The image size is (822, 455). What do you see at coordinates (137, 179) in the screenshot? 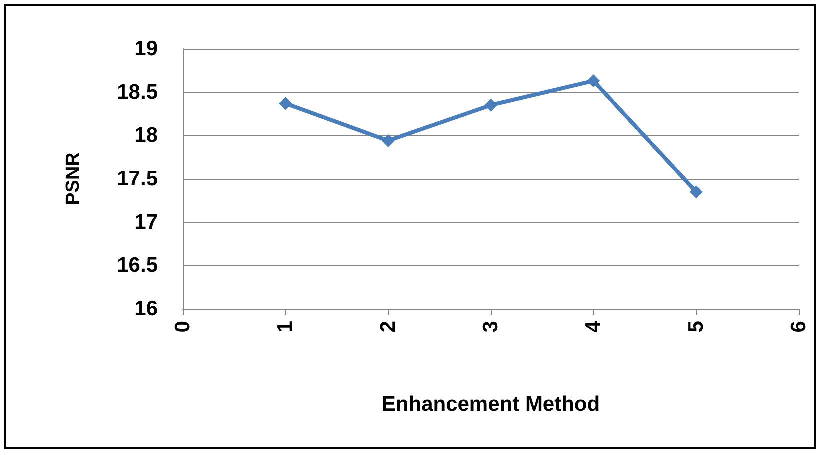
I see `y-tick-label: 17.5` at bounding box center [137, 179].